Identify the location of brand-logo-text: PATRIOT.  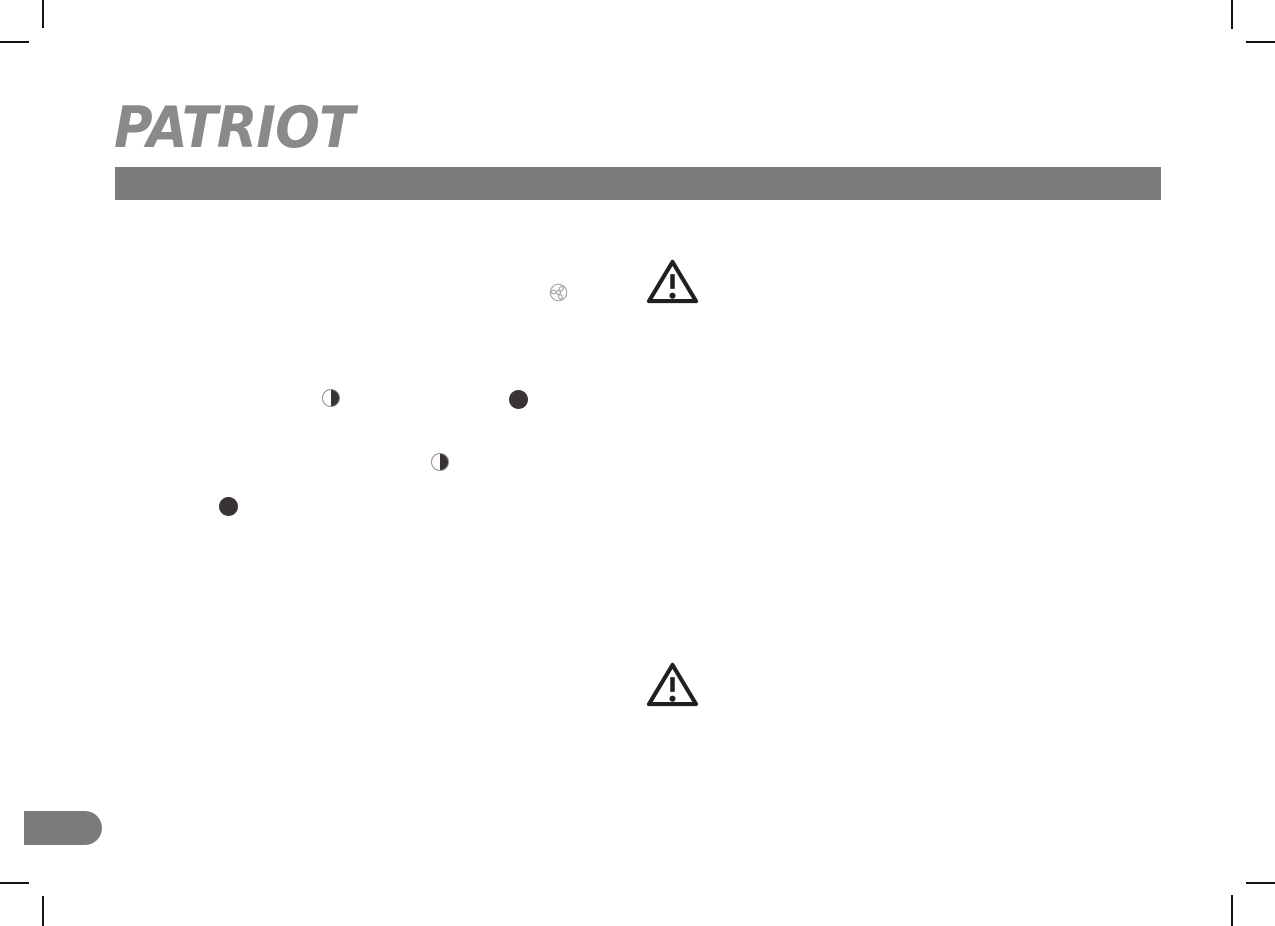
(236, 126).